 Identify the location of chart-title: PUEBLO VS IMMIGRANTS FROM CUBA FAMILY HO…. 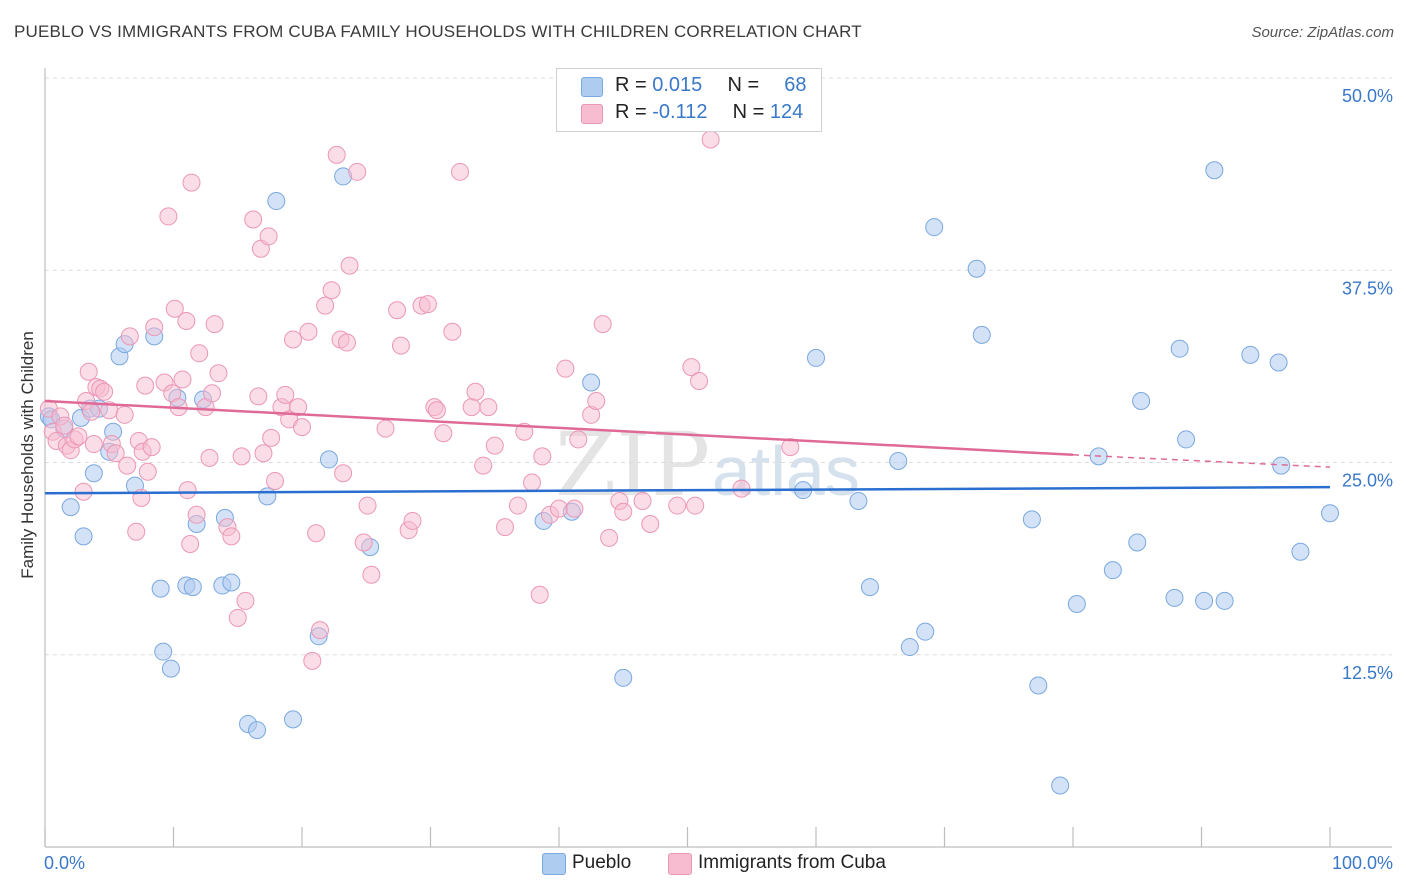
(438, 31).